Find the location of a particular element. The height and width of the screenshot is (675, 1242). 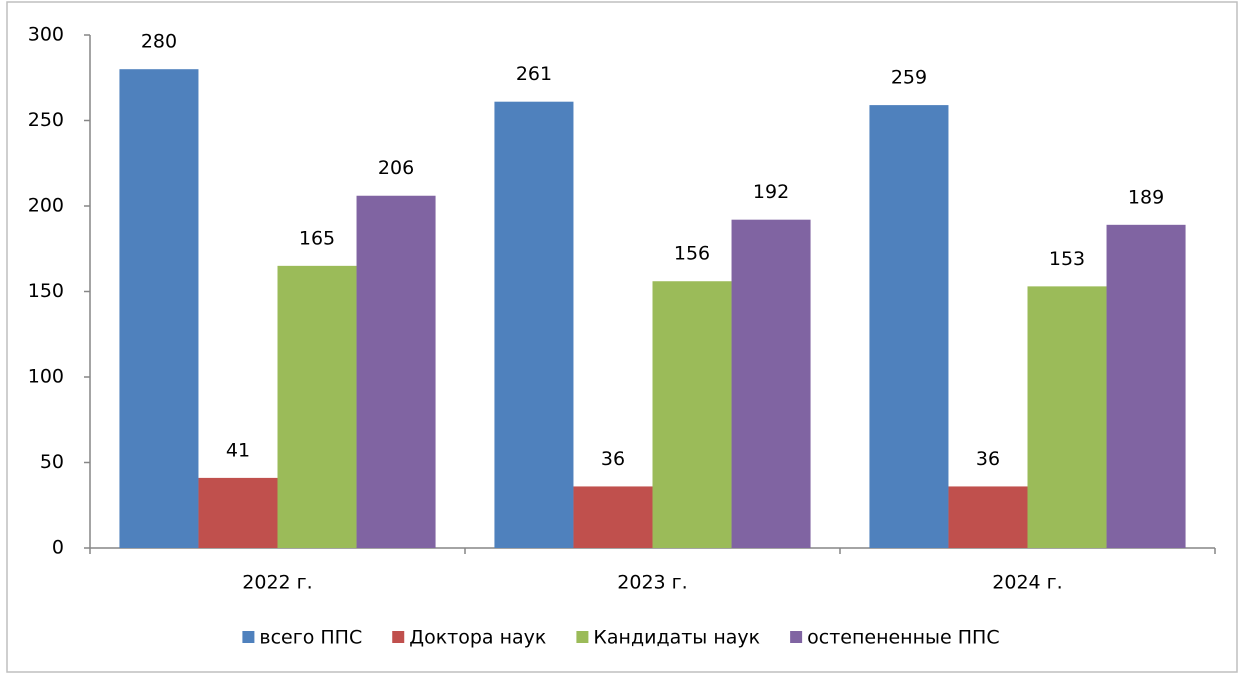

y-tick-label: 200 is located at coordinates (46, 206).